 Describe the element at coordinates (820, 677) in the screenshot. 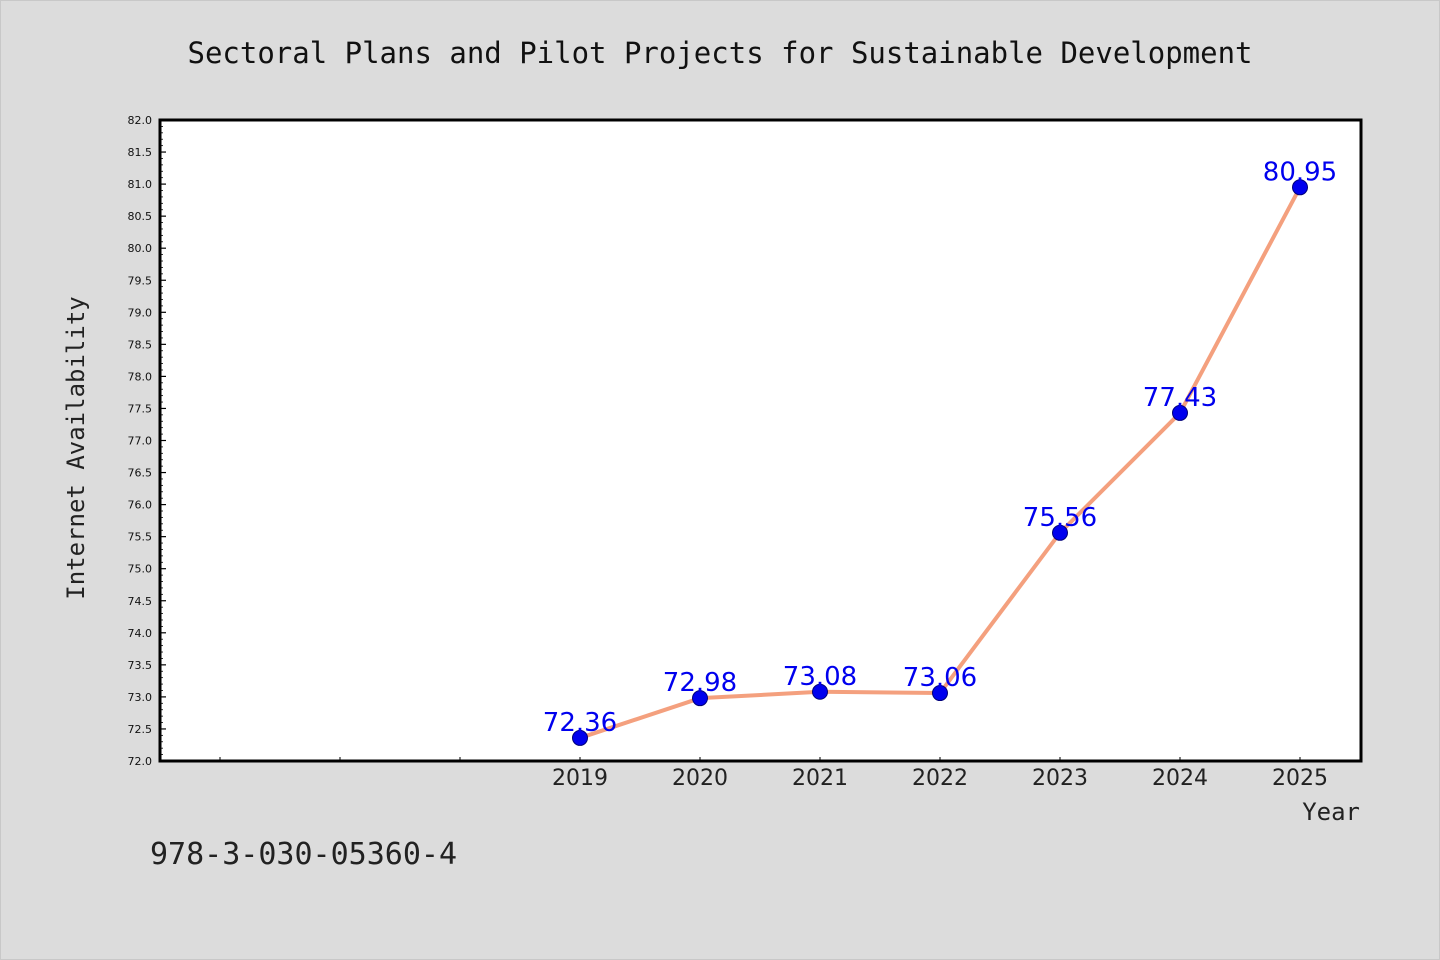

I see `data-label: 73.08` at that location.